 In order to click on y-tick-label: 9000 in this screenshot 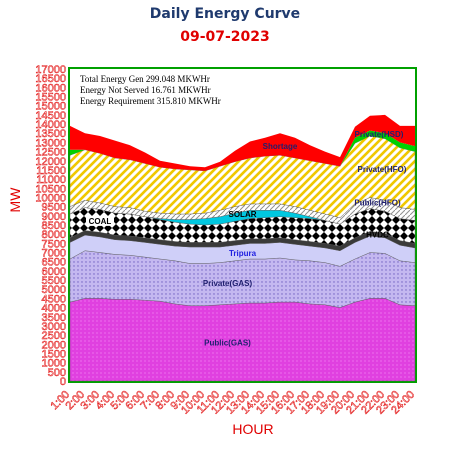, I will do `click(54, 217)`.